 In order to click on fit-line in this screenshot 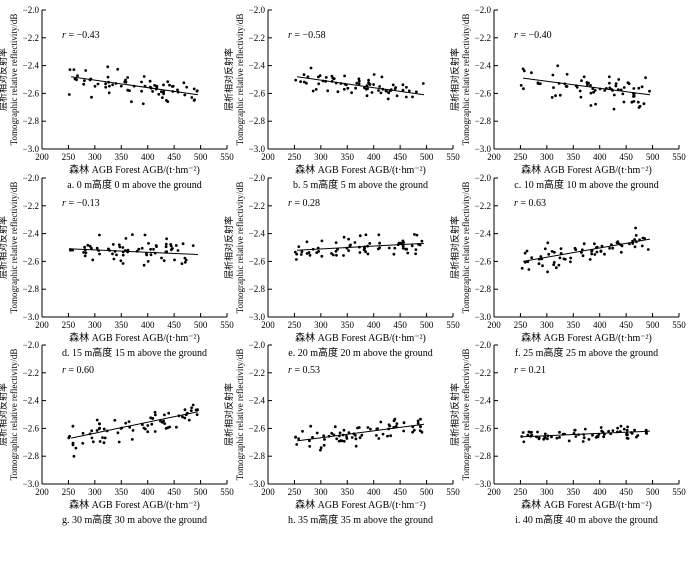, I will do `click(134, 251)`.